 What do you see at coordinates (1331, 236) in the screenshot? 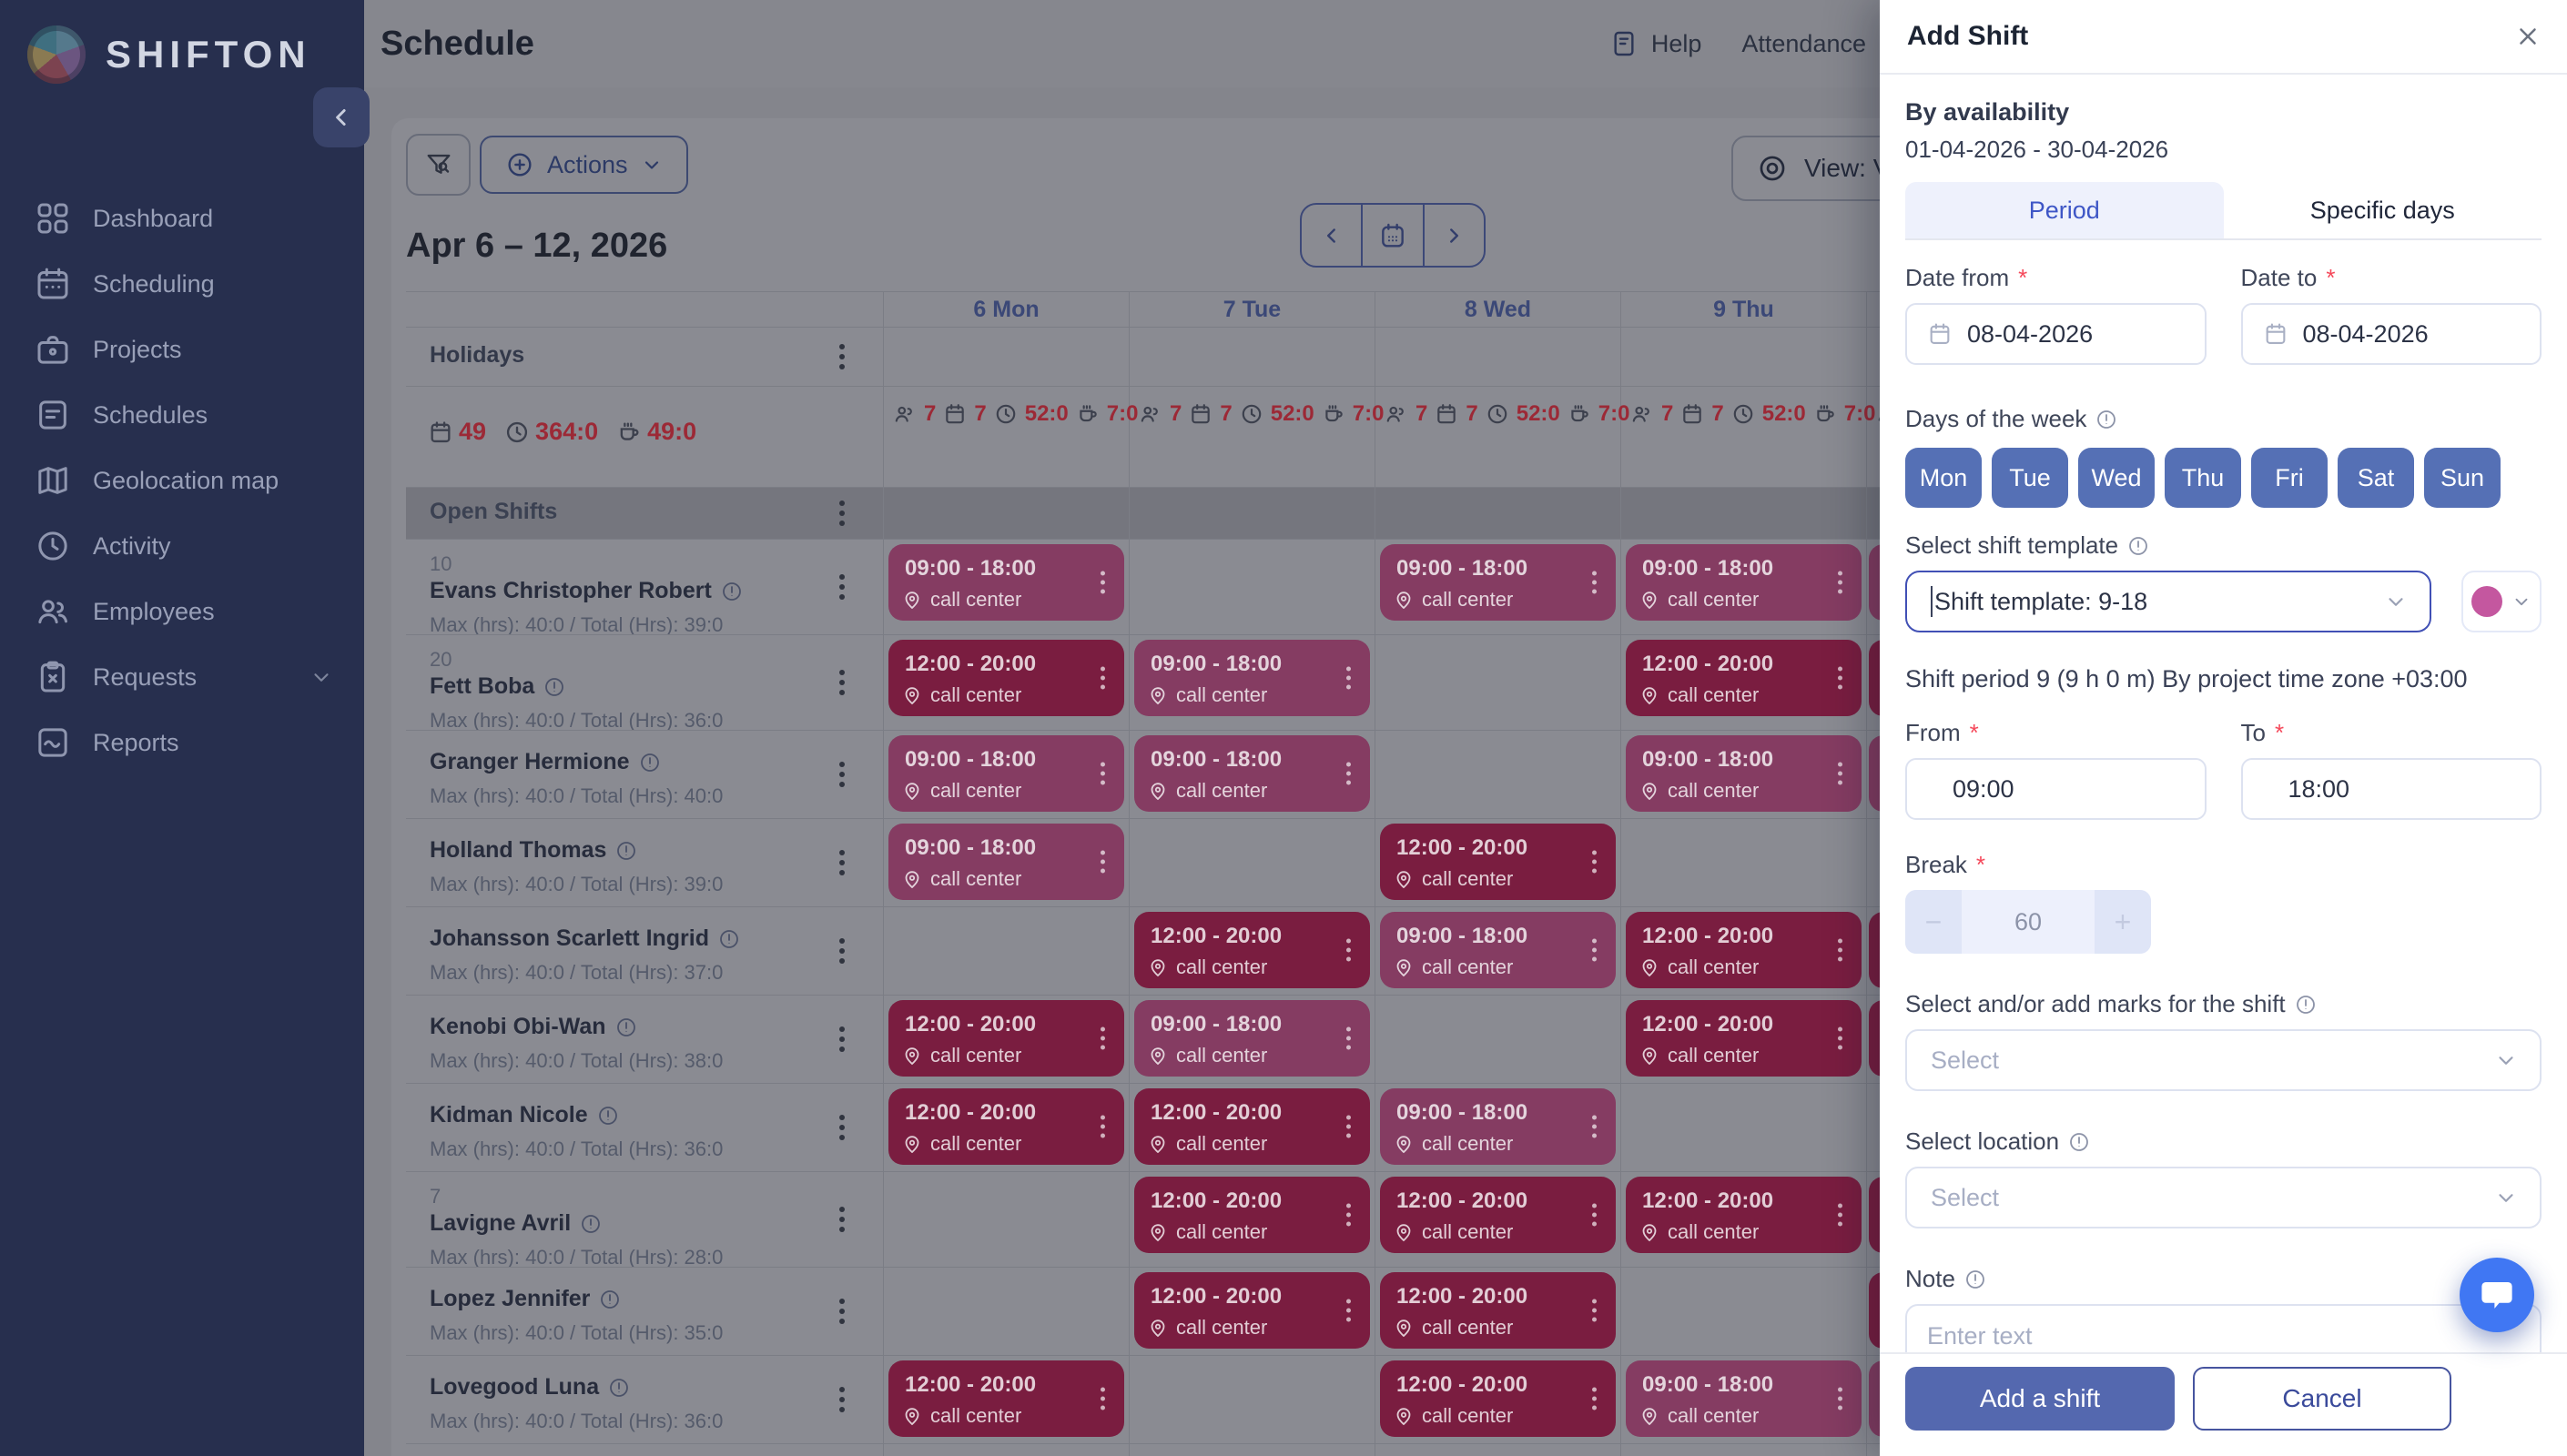
I see `prev-week-button` at bounding box center [1331, 236].